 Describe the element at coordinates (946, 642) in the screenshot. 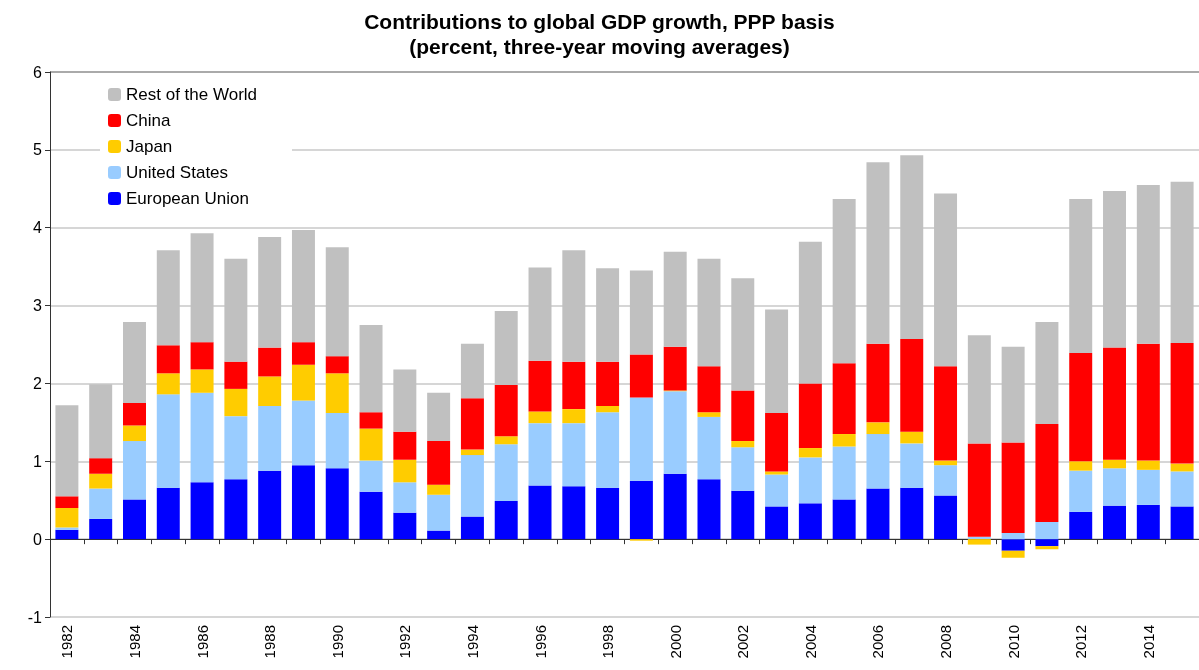

I see `x-tick-label: 2008` at that location.